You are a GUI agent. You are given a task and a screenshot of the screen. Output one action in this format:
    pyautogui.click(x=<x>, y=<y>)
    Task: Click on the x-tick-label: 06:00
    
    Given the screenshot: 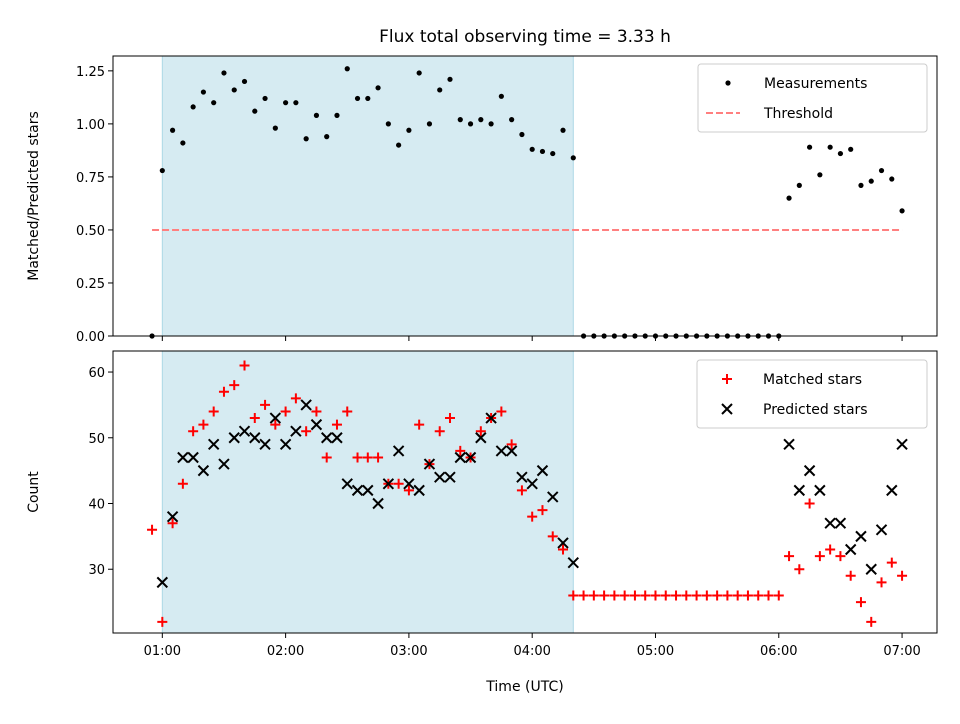 What is the action you would take?
    pyautogui.click(x=778, y=651)
    